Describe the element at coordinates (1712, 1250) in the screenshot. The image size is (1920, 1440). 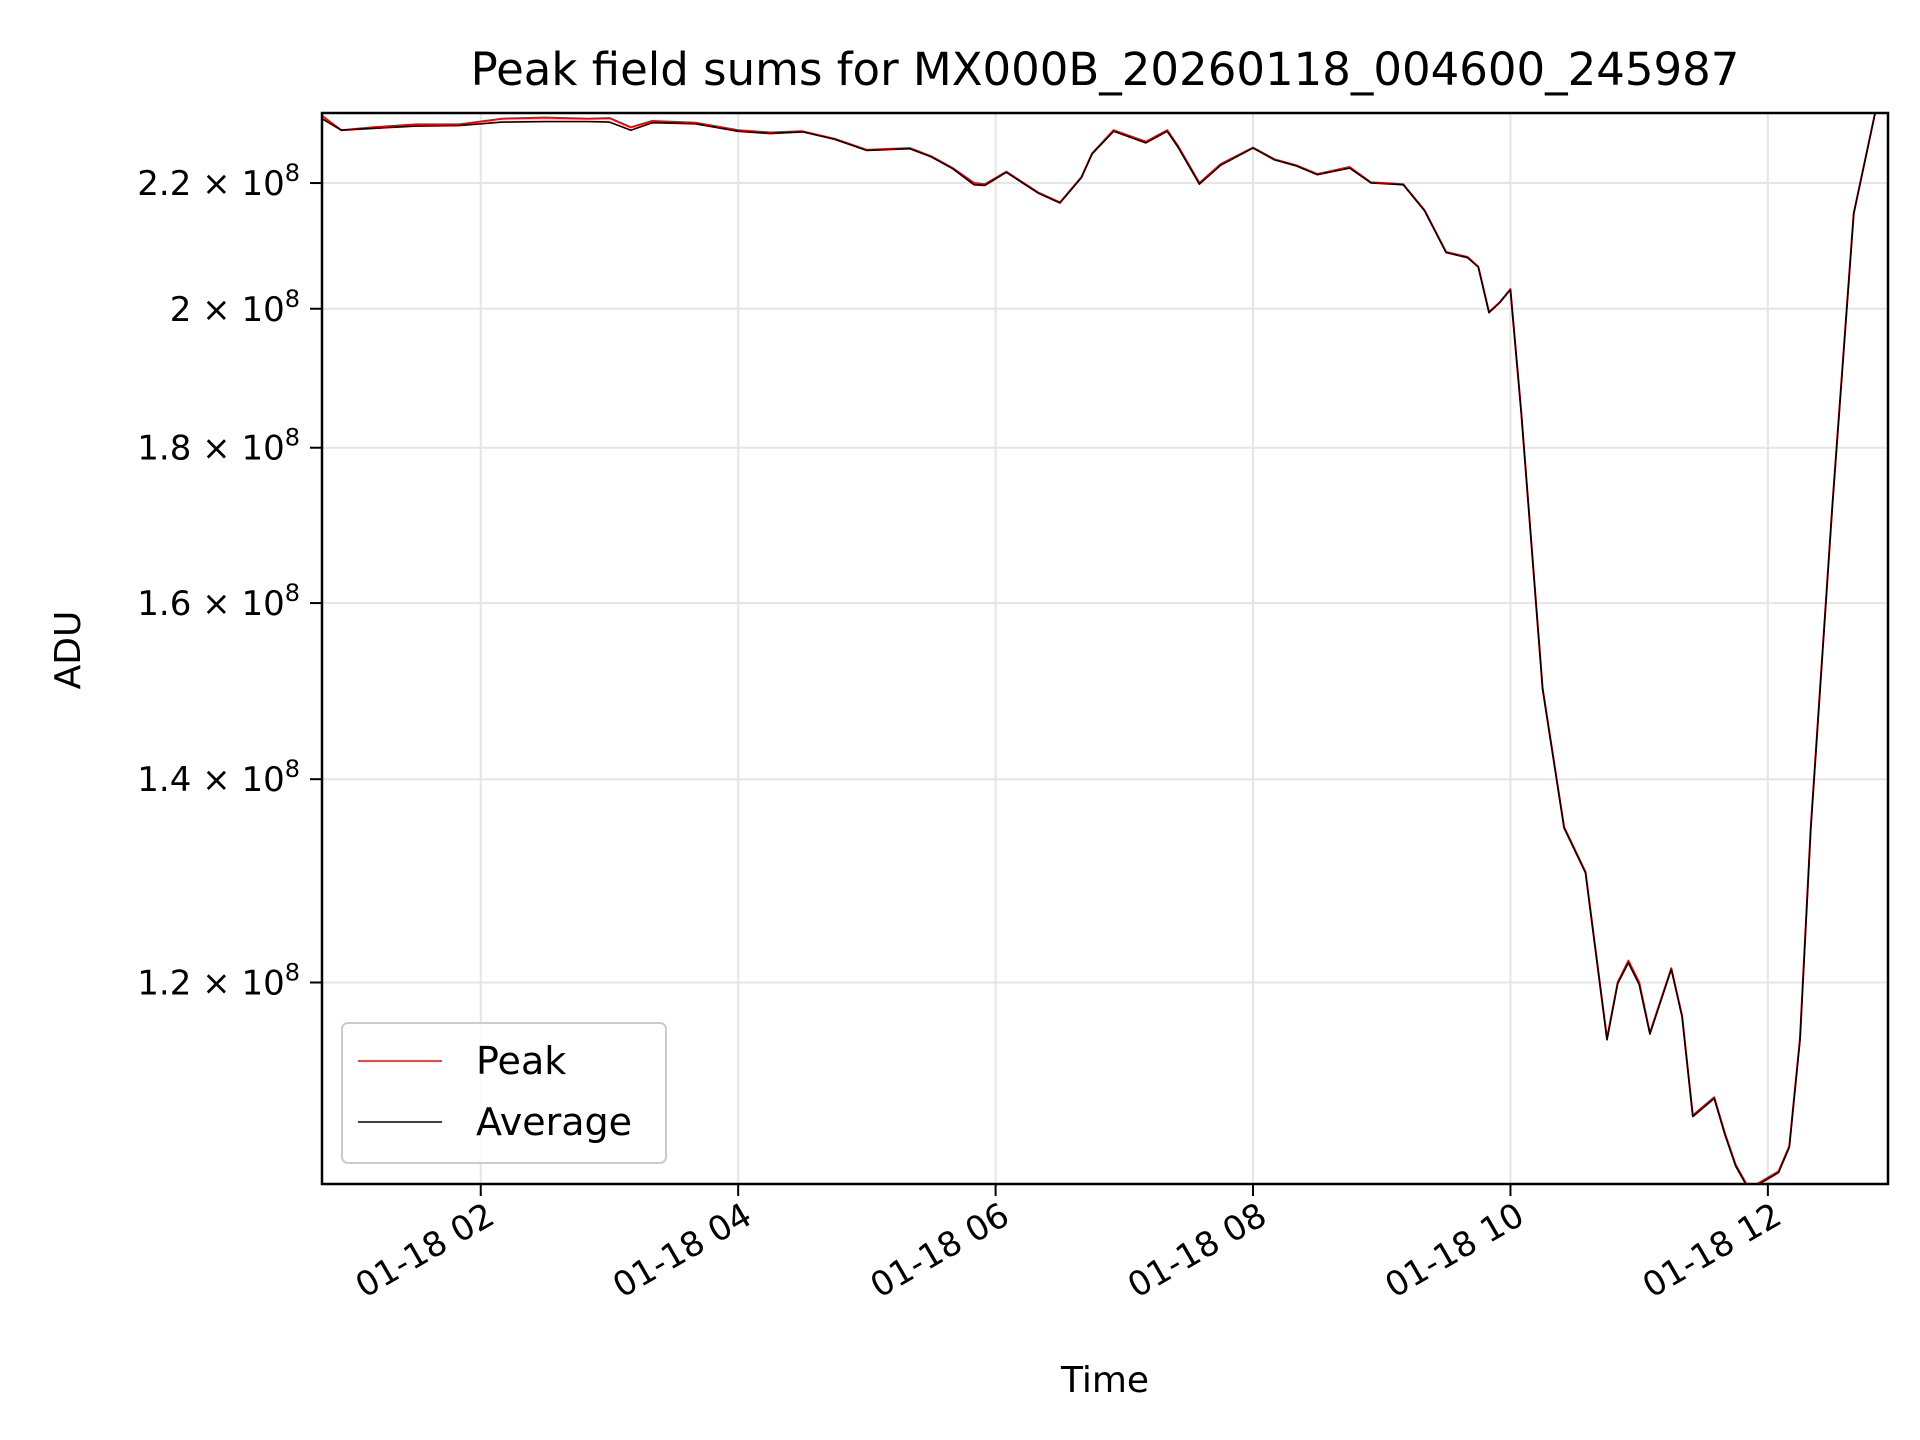
I see `x-tick-label: 01-18 12` at that location.